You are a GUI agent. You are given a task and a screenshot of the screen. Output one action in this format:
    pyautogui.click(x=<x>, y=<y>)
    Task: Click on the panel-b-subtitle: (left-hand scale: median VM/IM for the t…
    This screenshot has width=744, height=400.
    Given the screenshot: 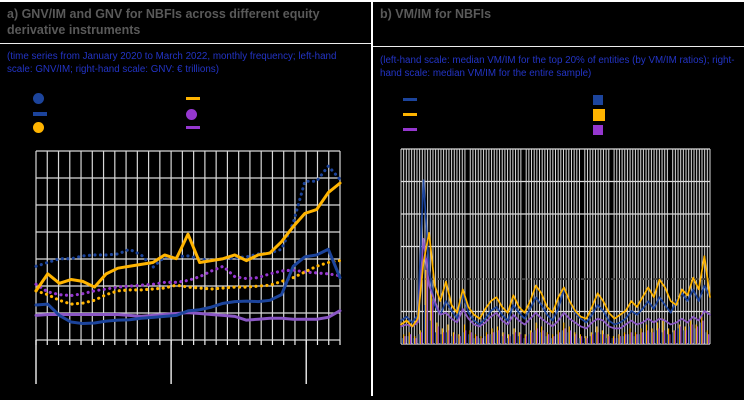 What is the action you would take?
    pyautogui.click(x=557, y=67)
    